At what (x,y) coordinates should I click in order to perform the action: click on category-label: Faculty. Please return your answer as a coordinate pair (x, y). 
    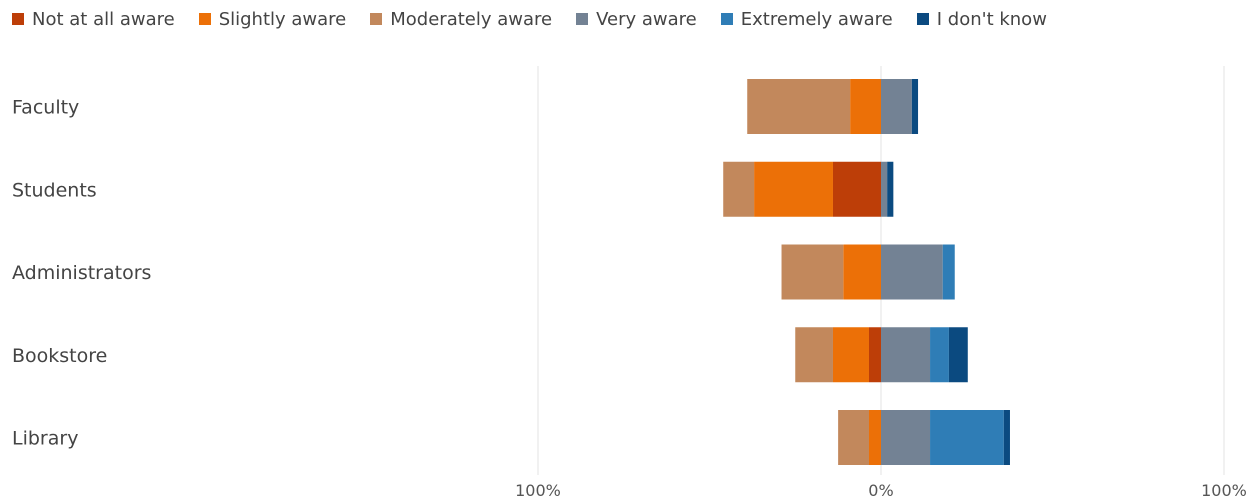
    Looking at the image, I should click on (45, 108).